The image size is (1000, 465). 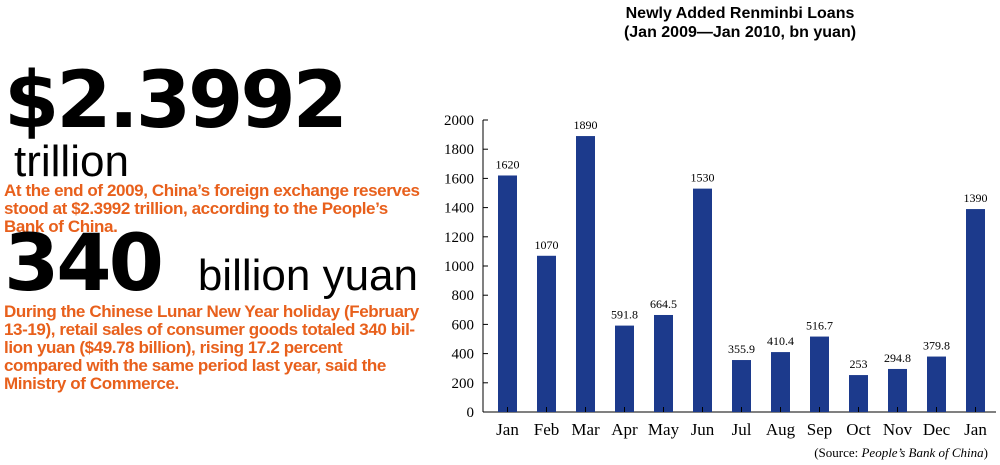 What do you see at coordinates (459, 121) in the screenshot?
I see `y-tick-label: 2000` at bounding box center [459, 121].